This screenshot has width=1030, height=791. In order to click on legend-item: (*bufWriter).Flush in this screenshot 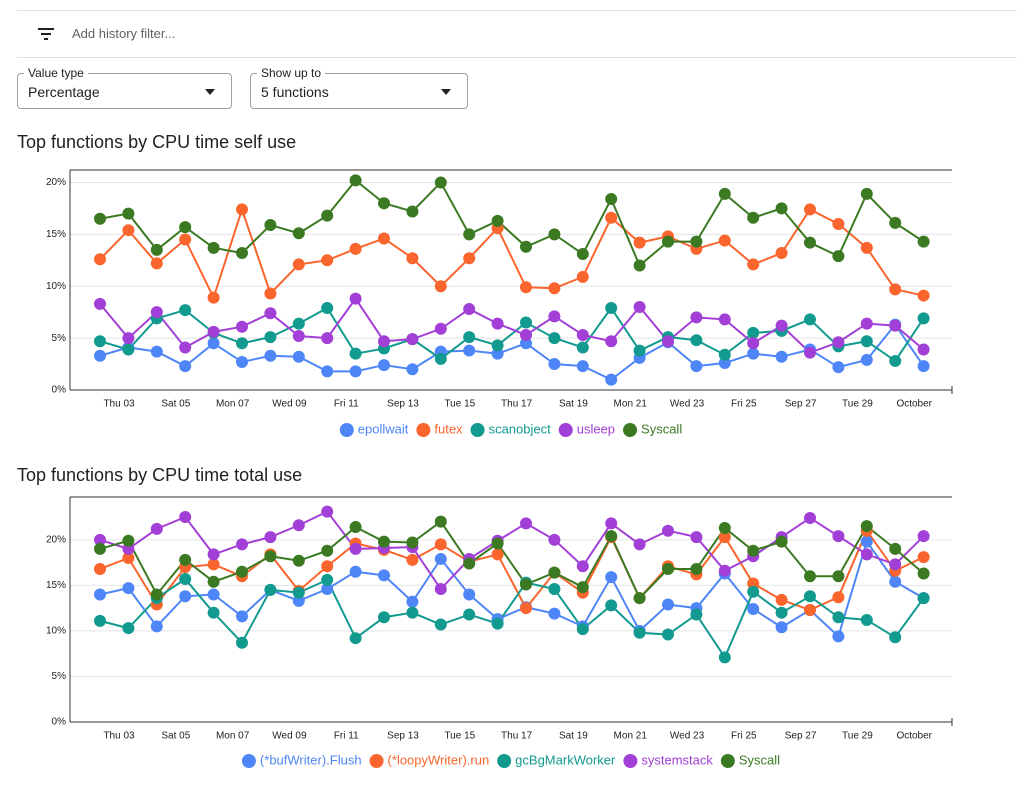, I will do `click(301, 760)`.